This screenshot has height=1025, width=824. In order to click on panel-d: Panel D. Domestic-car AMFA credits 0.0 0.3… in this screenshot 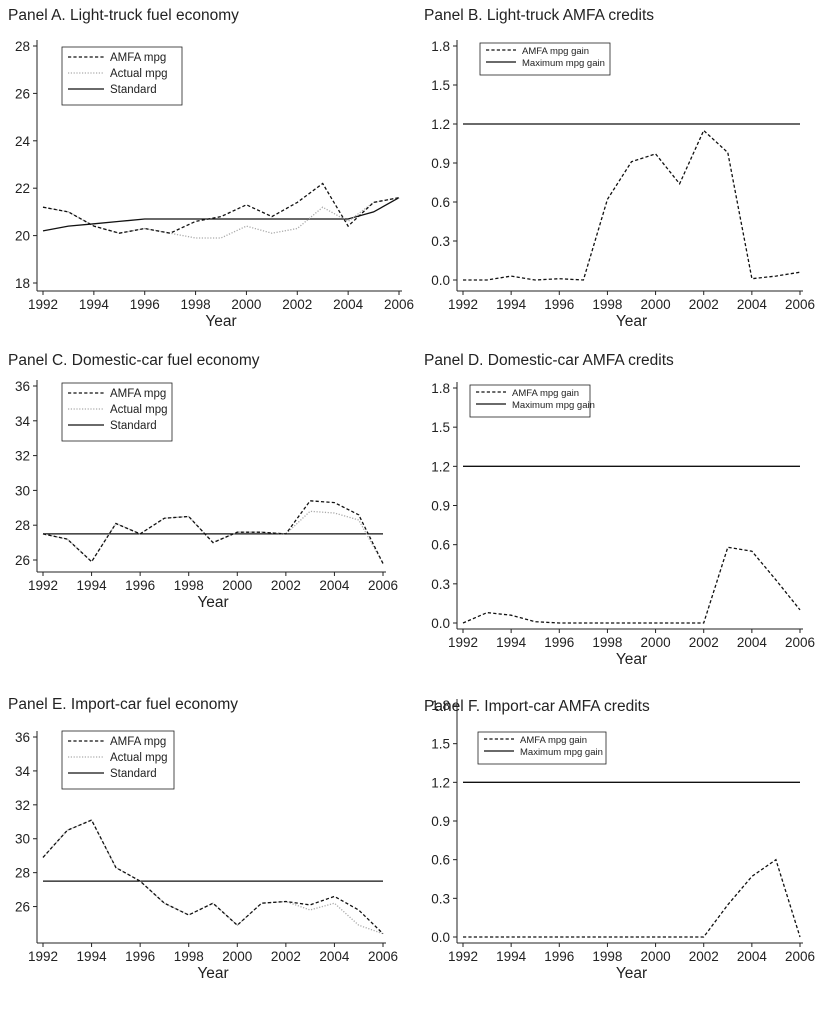, I will do `click(619, 510)`.